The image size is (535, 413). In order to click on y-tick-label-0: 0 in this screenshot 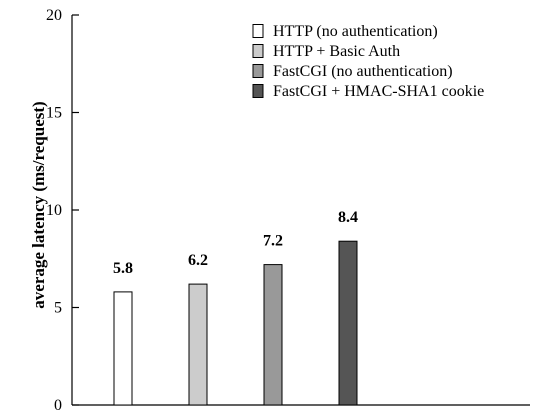, I will do `click(58, 405)`.